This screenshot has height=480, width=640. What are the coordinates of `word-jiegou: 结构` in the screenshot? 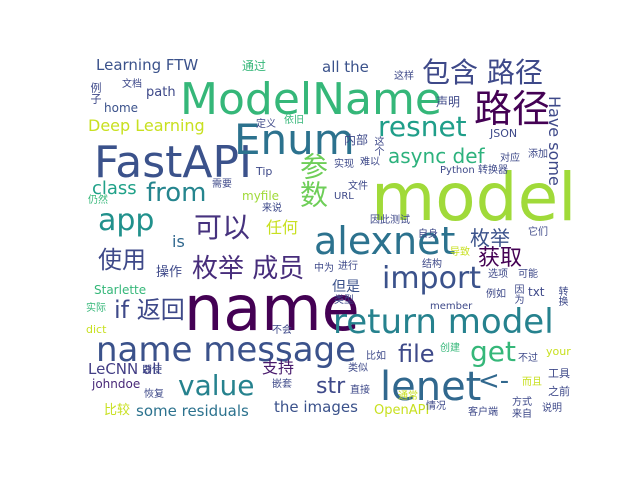 It's located at (432, 264).